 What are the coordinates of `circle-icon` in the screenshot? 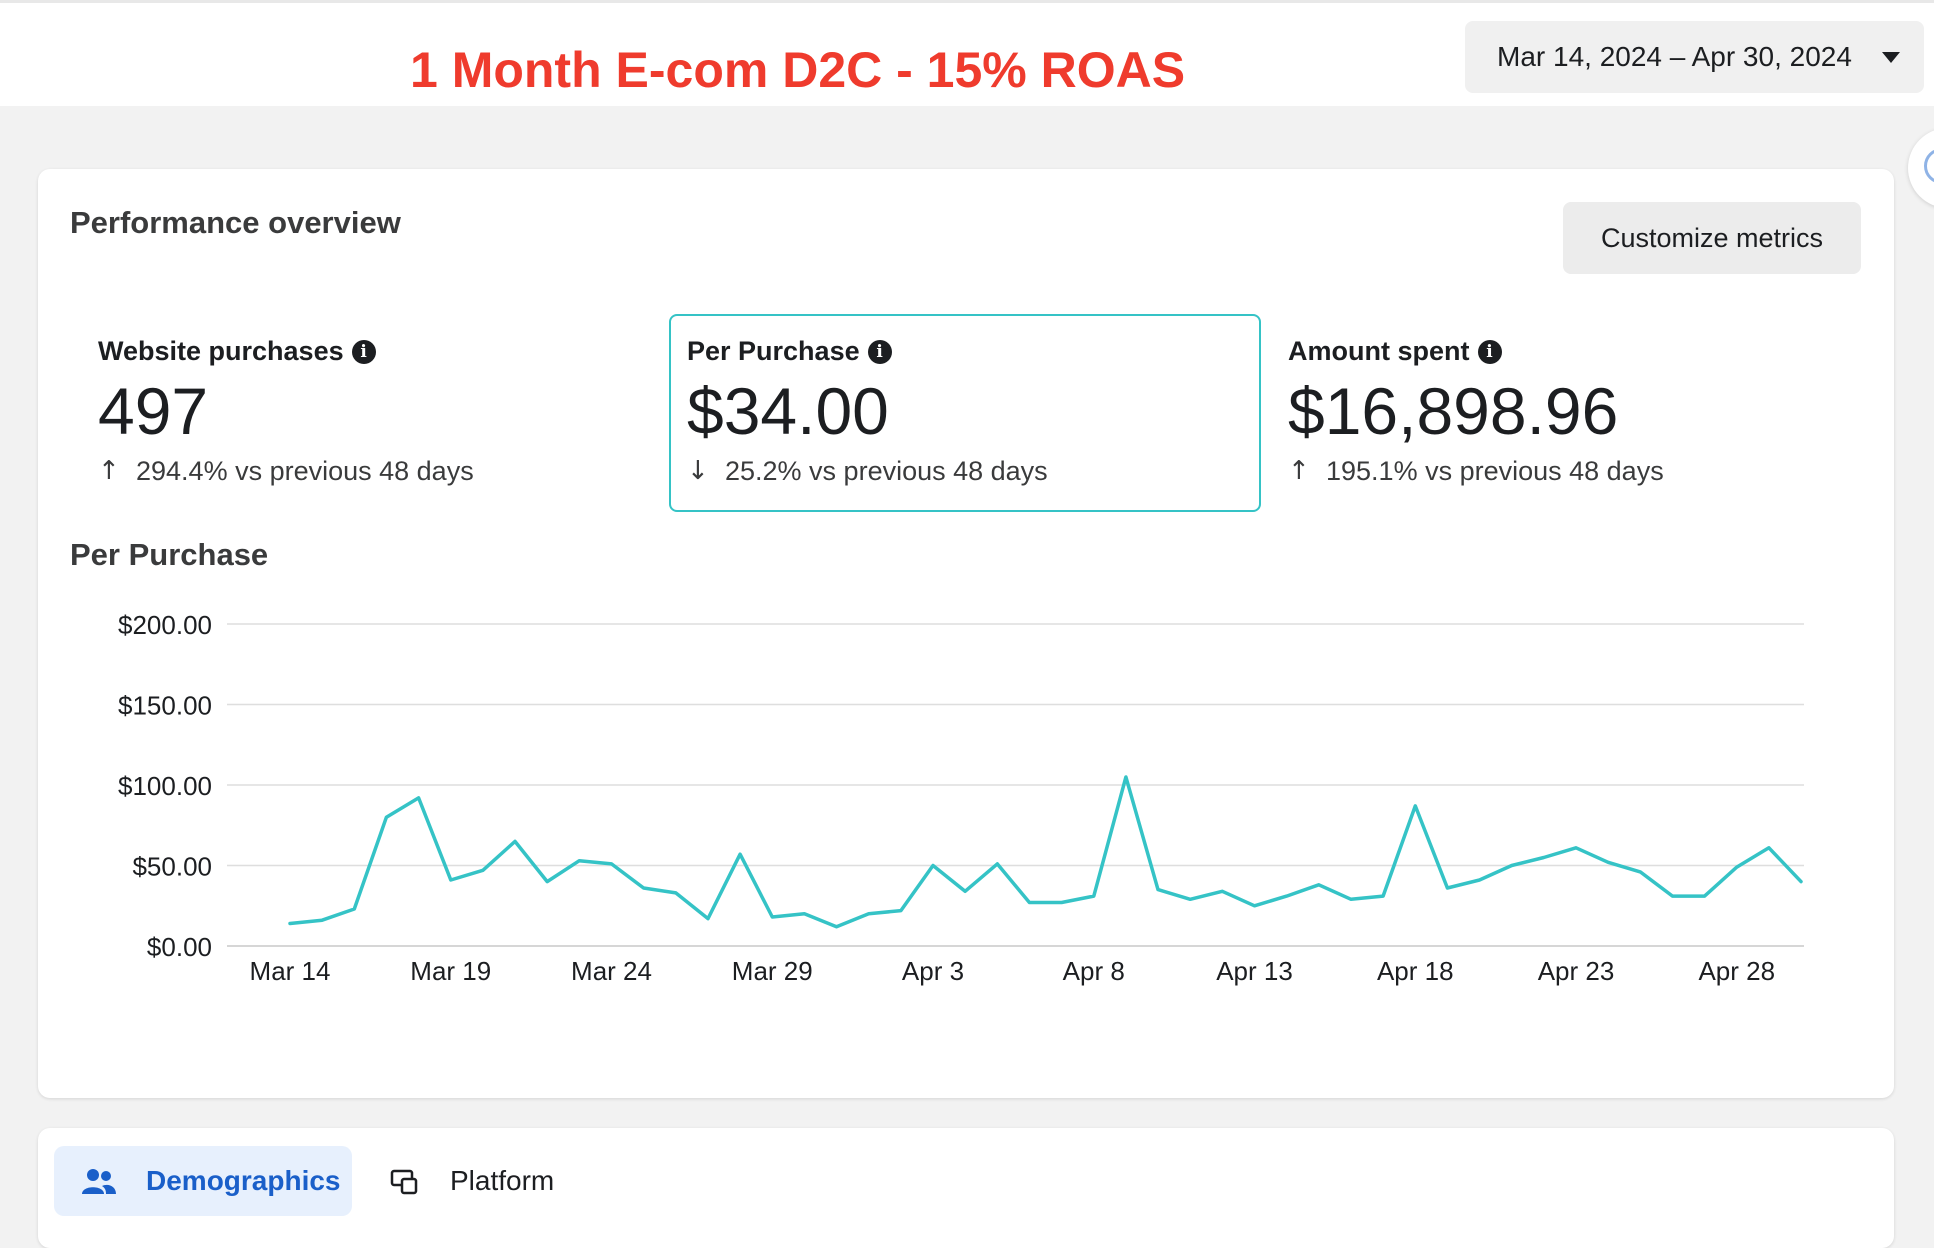 It's located at (1929, 166).